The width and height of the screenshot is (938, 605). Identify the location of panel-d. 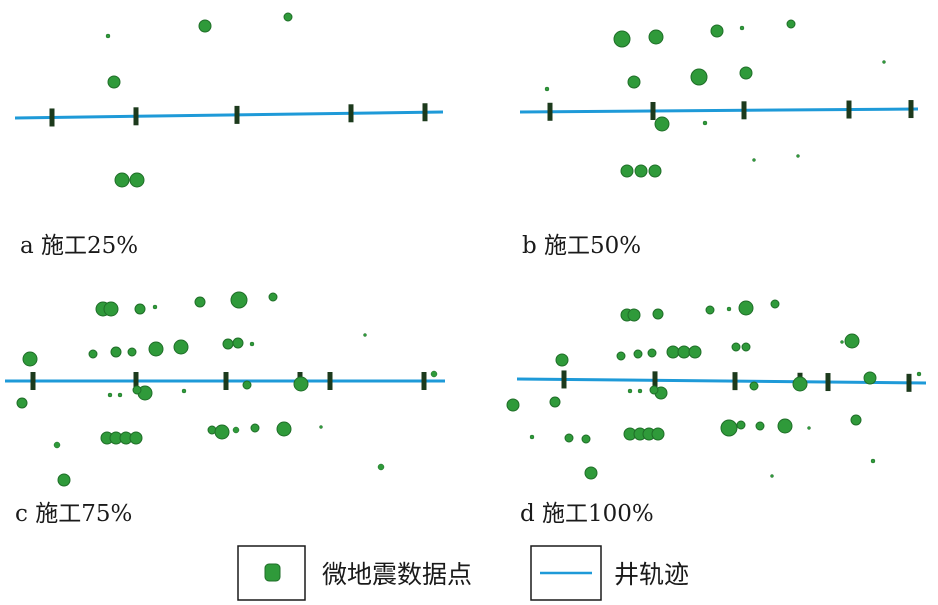
(716, 389).